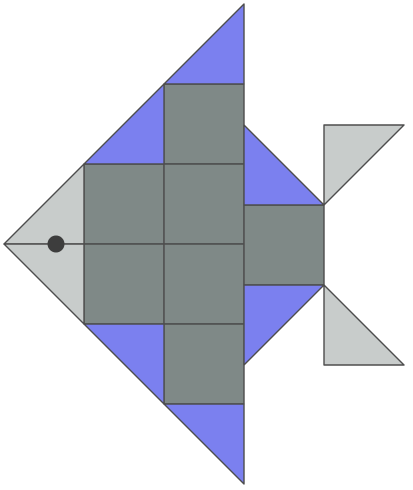 Image resolution: width=413 pixels, height=490 pixels. I want to click on square-upper-right, so click(204, 204).